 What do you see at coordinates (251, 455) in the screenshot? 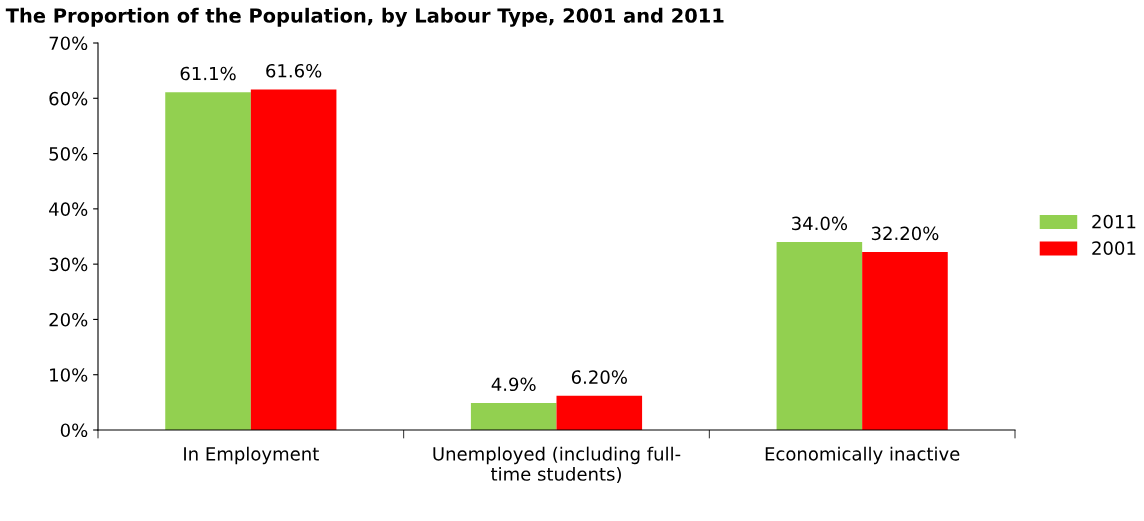
I see `x-tick-label: In Employment` at bounding box center [251, 455].